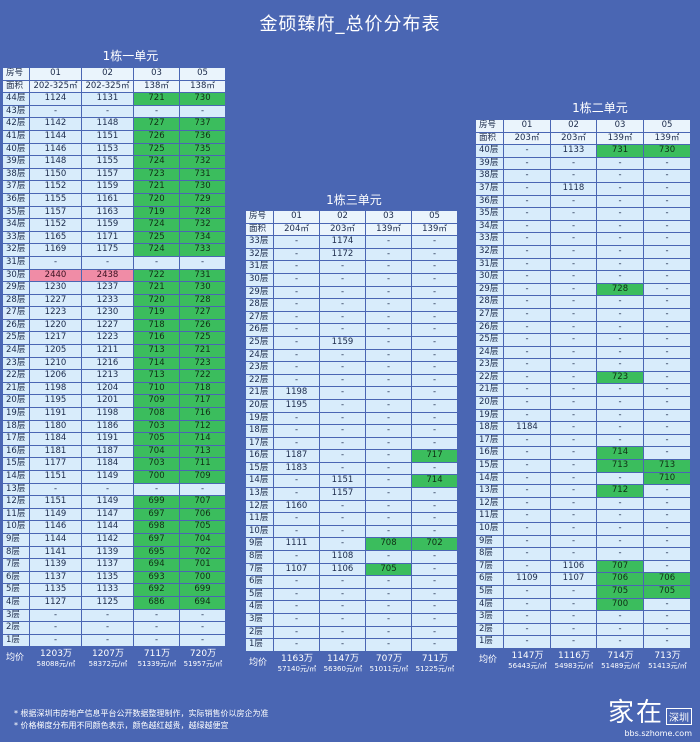  I want to click on table-row: 30层 - - - -, so click(352, 280).